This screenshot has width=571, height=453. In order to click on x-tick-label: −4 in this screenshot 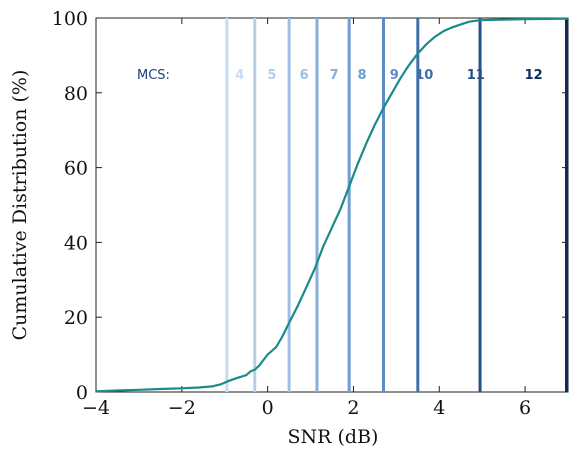, I will do `click(96, 408)`.